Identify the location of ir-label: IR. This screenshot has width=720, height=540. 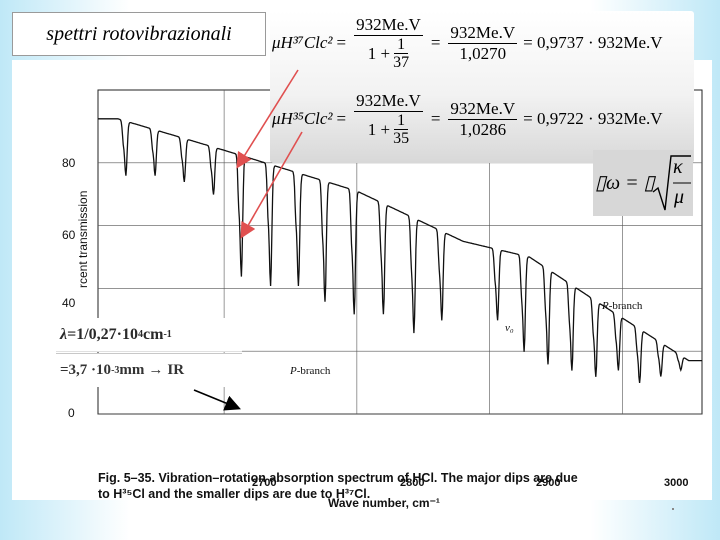
(176, 370).